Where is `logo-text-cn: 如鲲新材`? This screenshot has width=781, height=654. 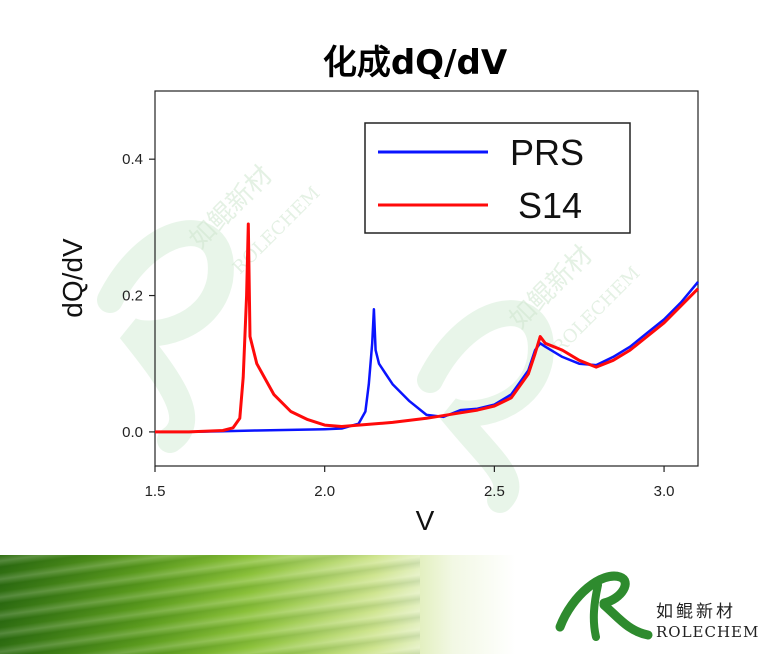 logo-text-cn: 如鲲新材 is located at coordinates (696, 612).